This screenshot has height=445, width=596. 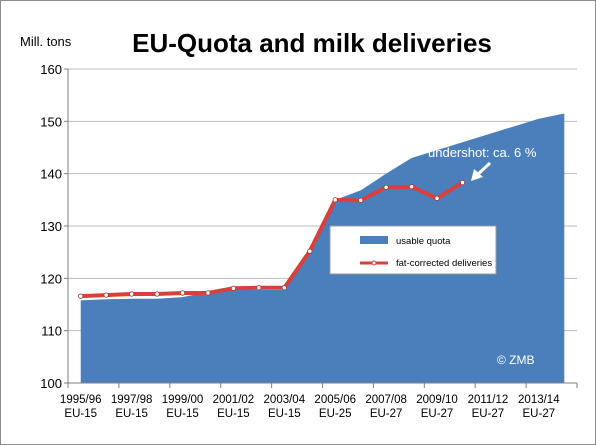 I want to click on x-tick-label-period: 1995/96, so click(x=81, y=400).